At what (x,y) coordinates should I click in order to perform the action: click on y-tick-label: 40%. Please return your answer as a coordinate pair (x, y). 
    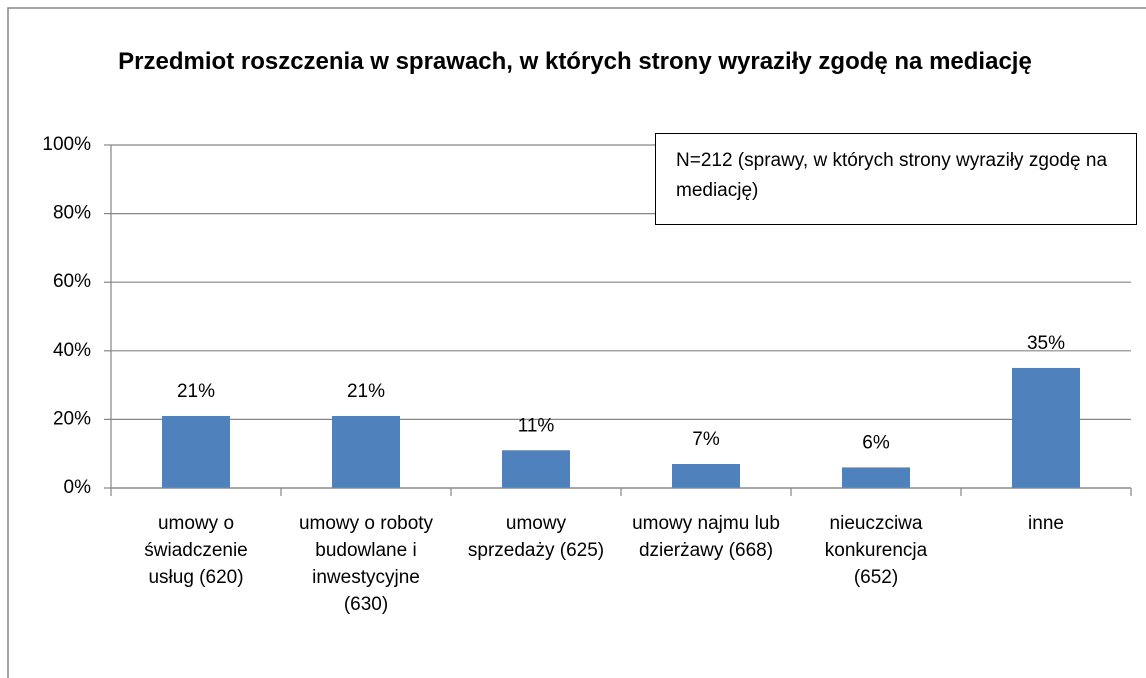
    Looking at the image, I should click on (72, 350).